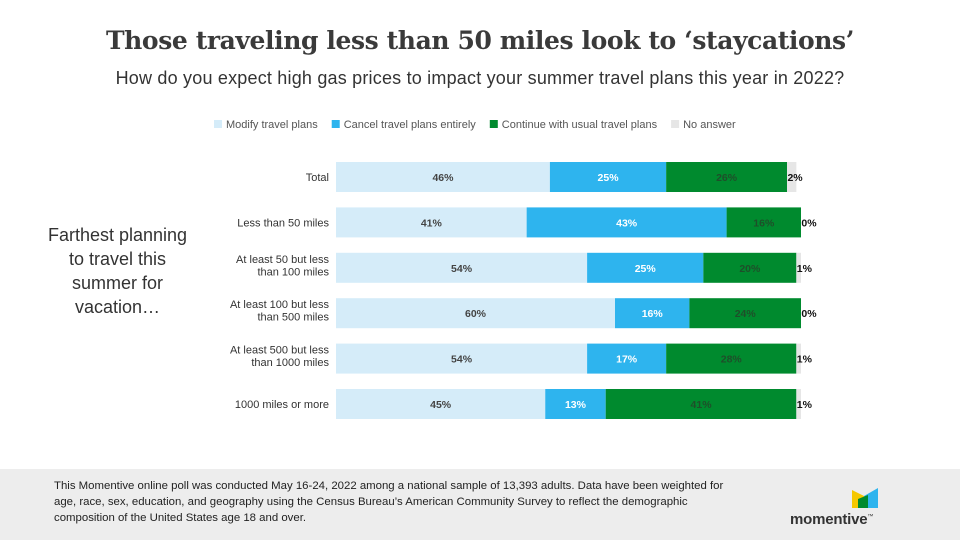  What do you see at coordinates (283, 223) in the screenshot?
I see `category-label: Less than 50 miles` at bounding box center [283, 223].